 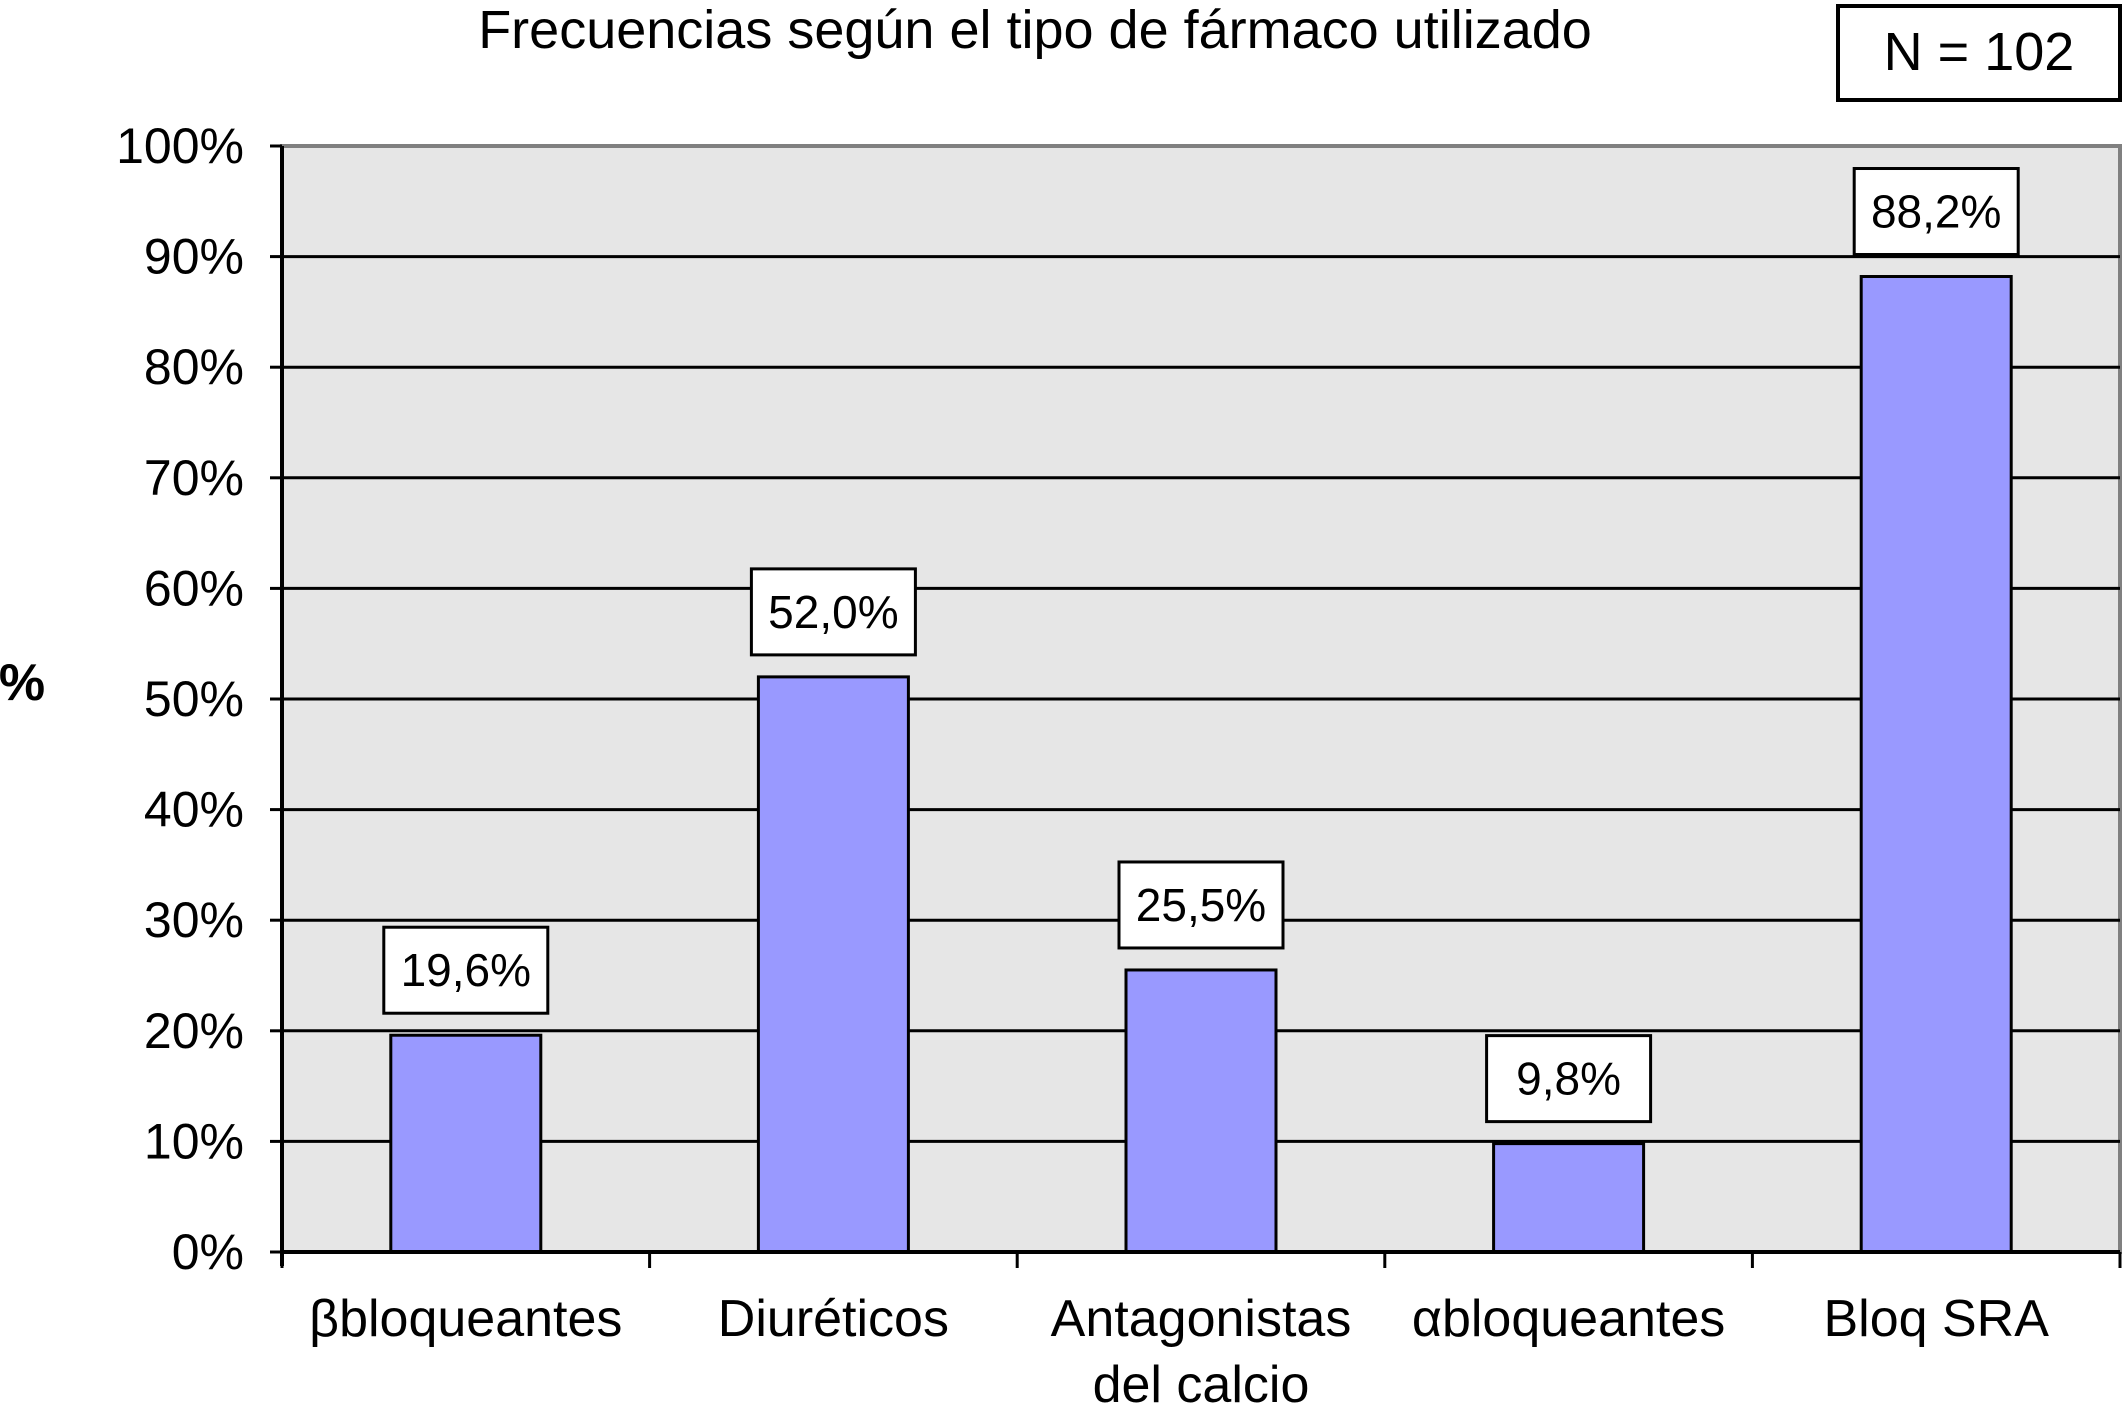 I want to click on y-tick-label: 50%, so click(x=194, y=699).